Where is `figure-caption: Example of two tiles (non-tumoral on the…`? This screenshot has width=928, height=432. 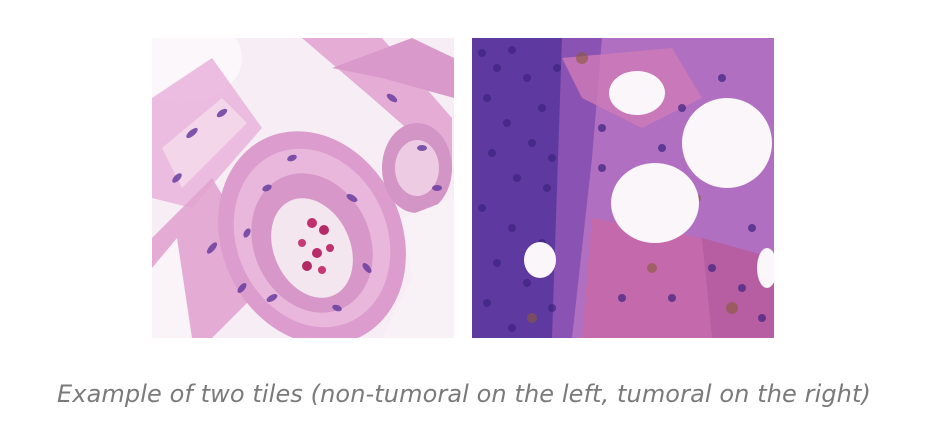 figure-caption: Example of two tiles (non-tumoral on the… is located at coordinates (464, 394).